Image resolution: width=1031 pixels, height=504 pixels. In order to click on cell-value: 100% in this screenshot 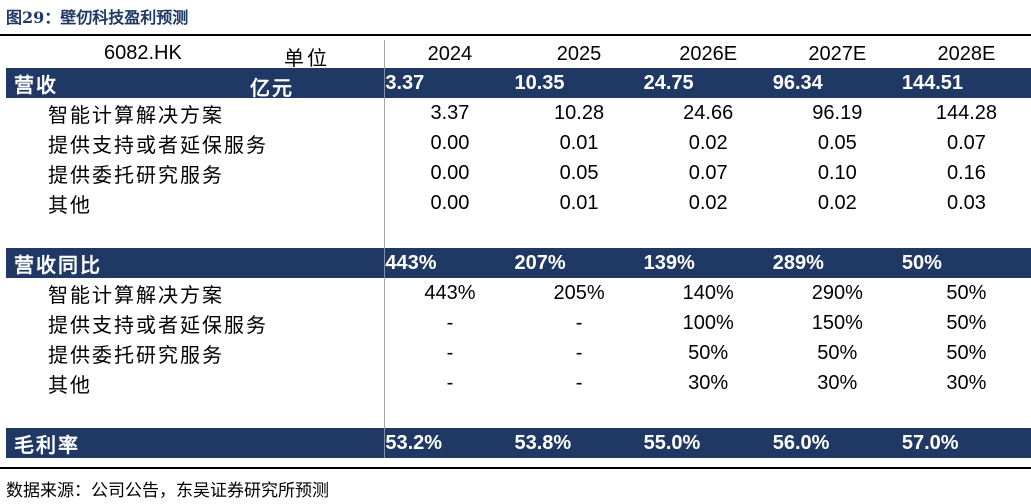, I will do `click(708, 322)`.